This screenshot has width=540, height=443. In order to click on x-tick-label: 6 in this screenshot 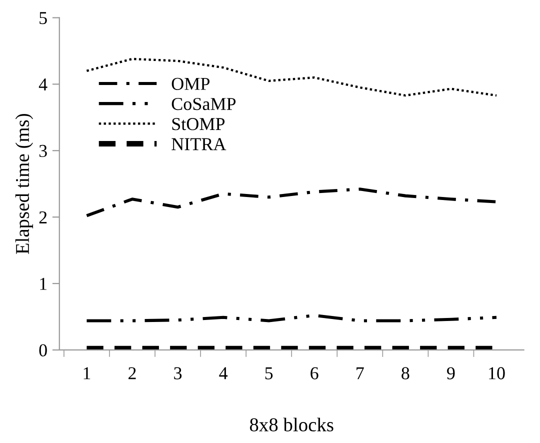, I will do `click(314, 373)`.